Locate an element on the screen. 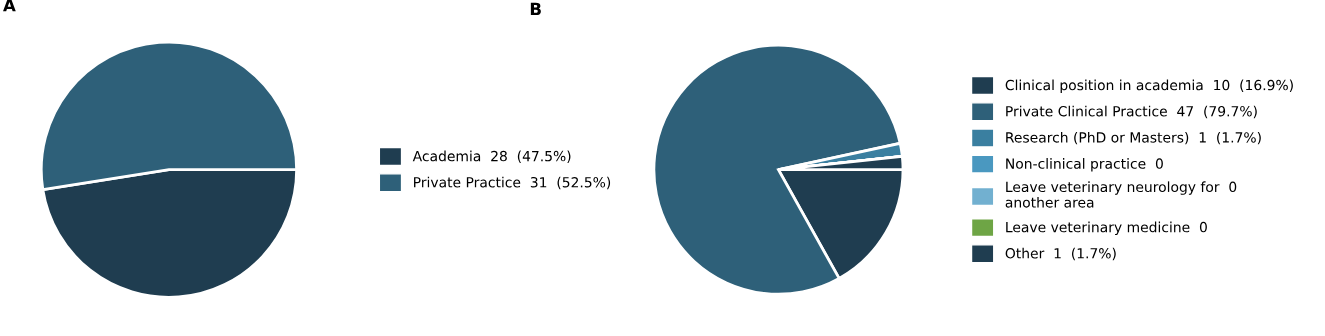 Image resolution: width=1325 pixels, height=336 pixels. legend-label: Private Practice 31 (52.5%) is located at coordinates (512, 183).